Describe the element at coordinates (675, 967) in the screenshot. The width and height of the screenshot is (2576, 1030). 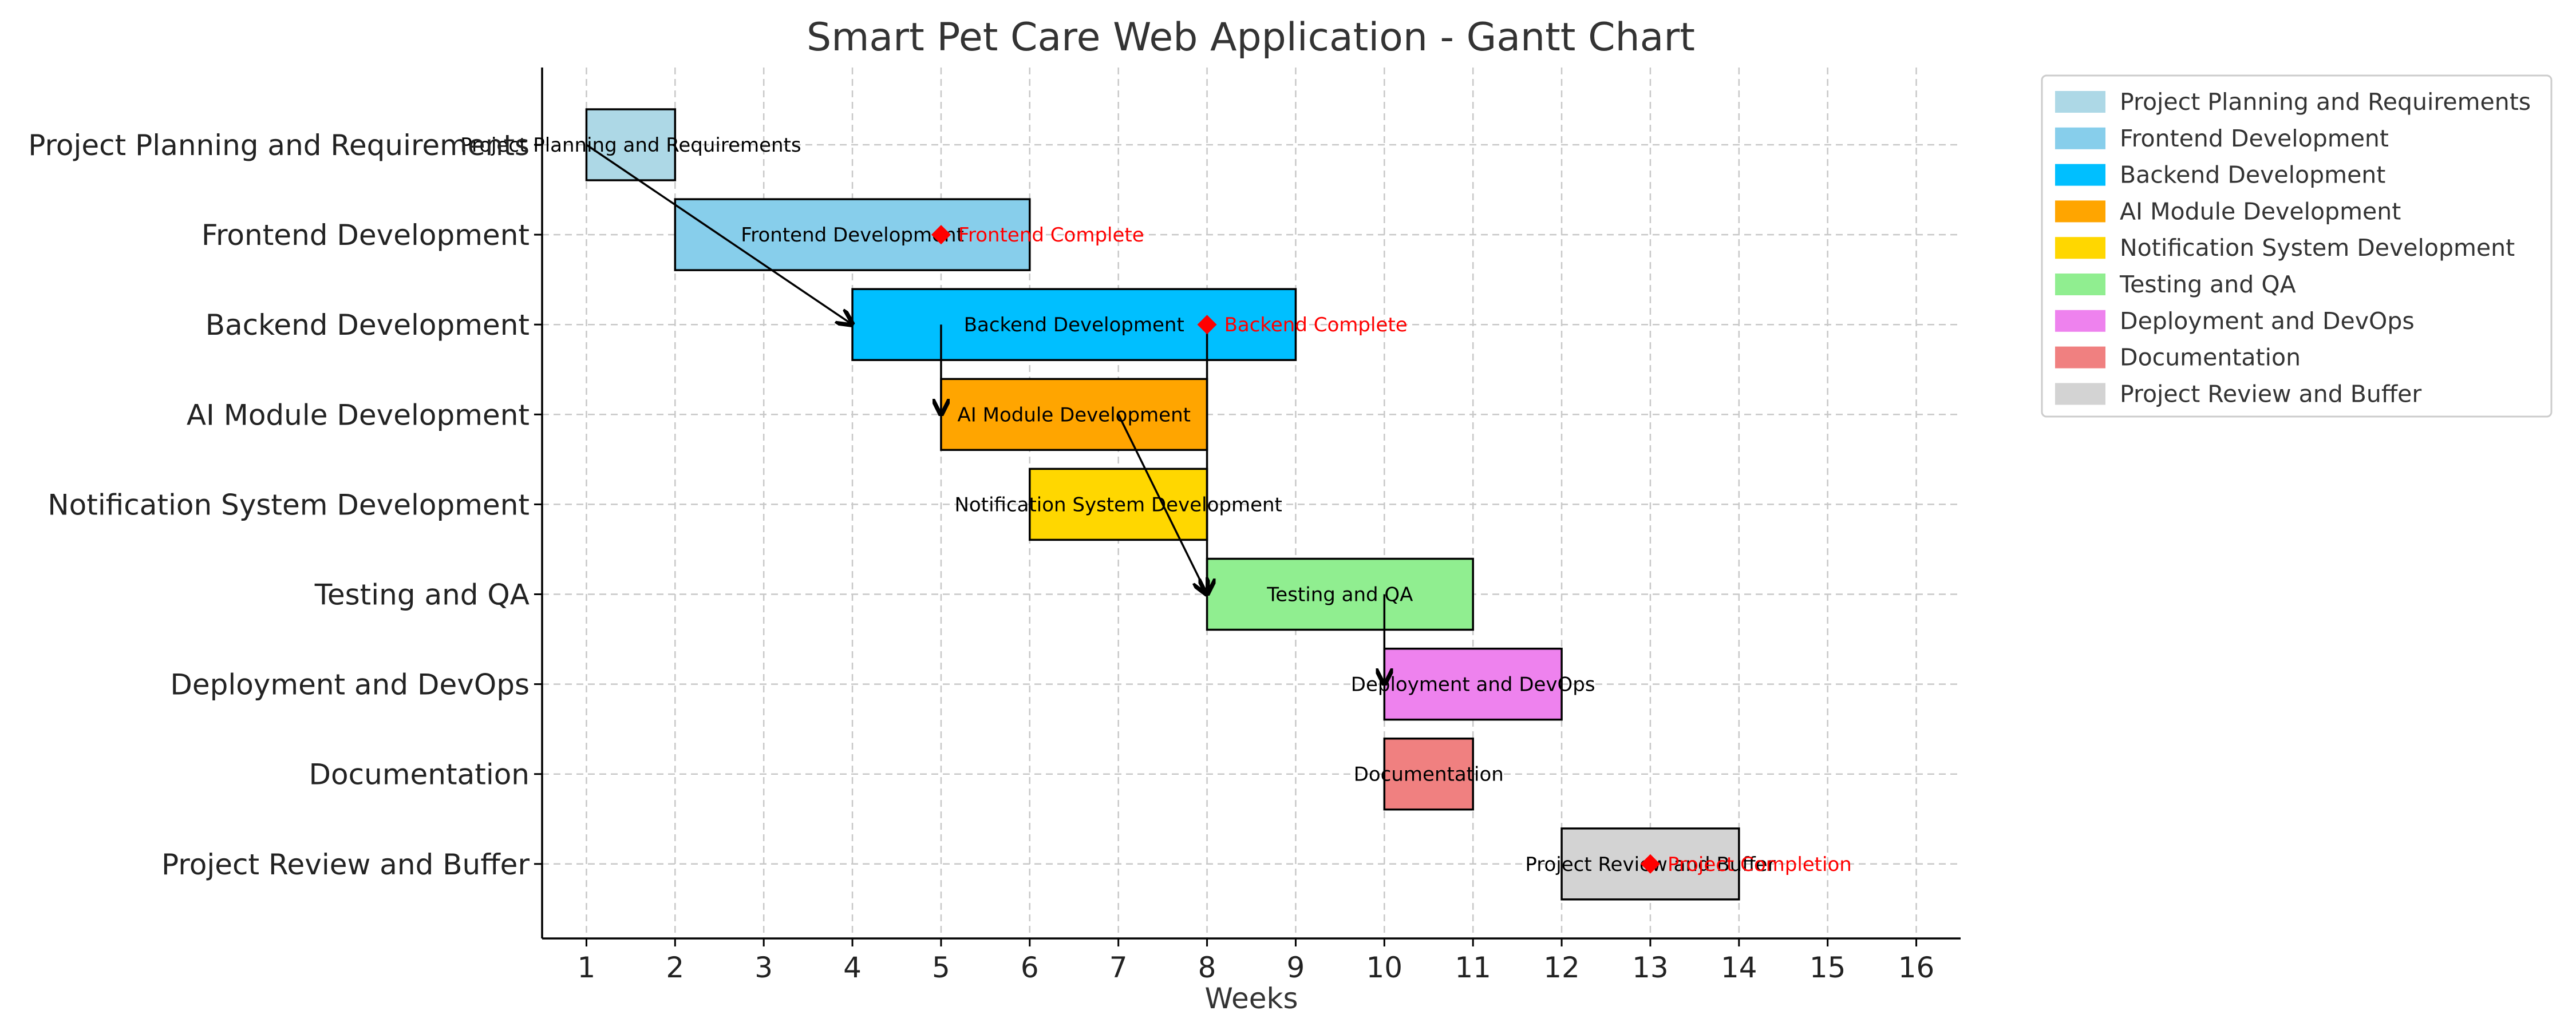
I see `x-tick-label: 2` at that location.